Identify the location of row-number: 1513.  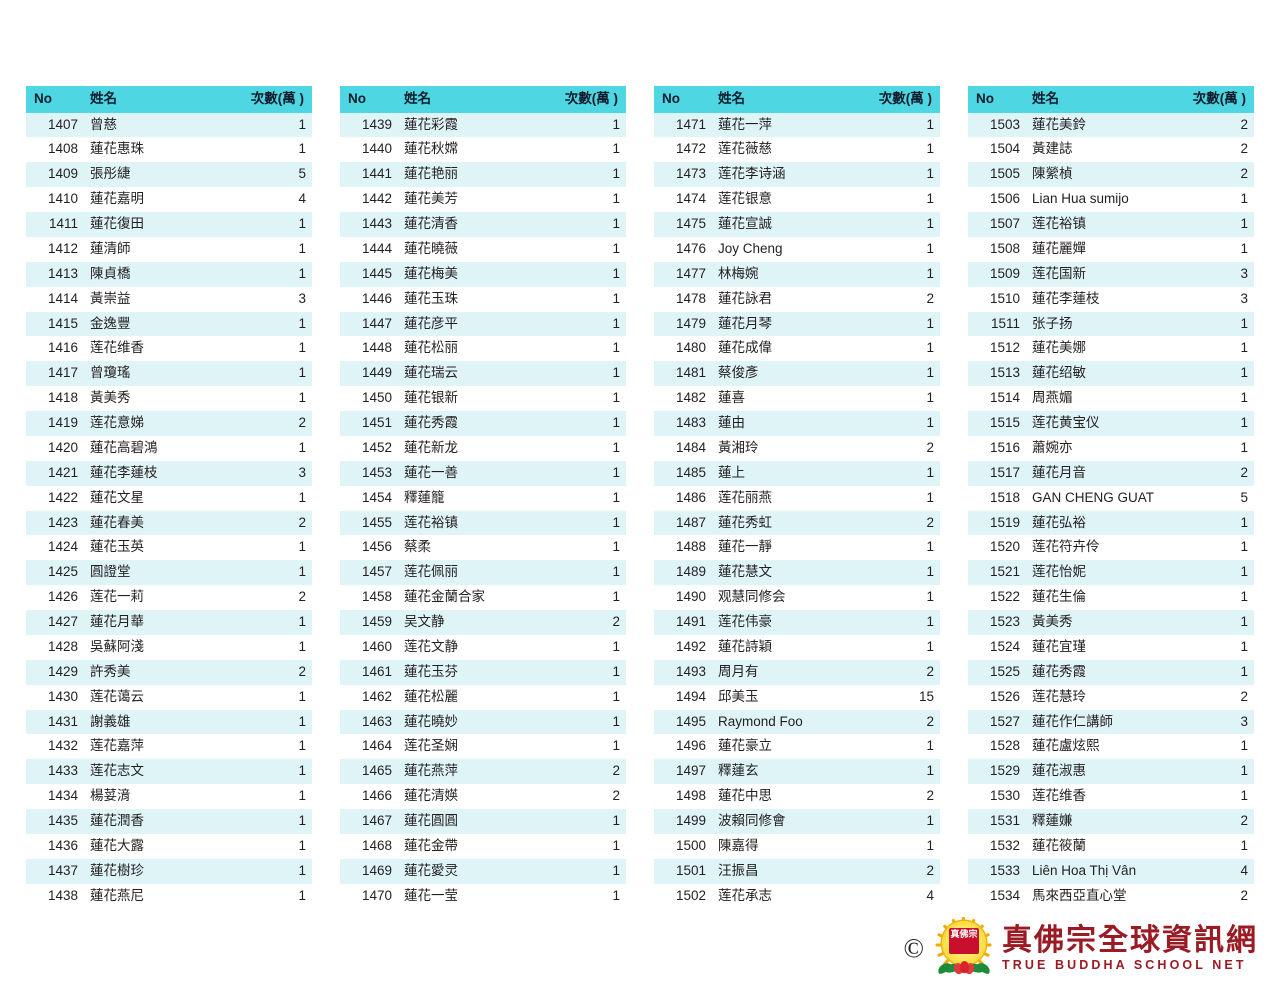
(997, 374).